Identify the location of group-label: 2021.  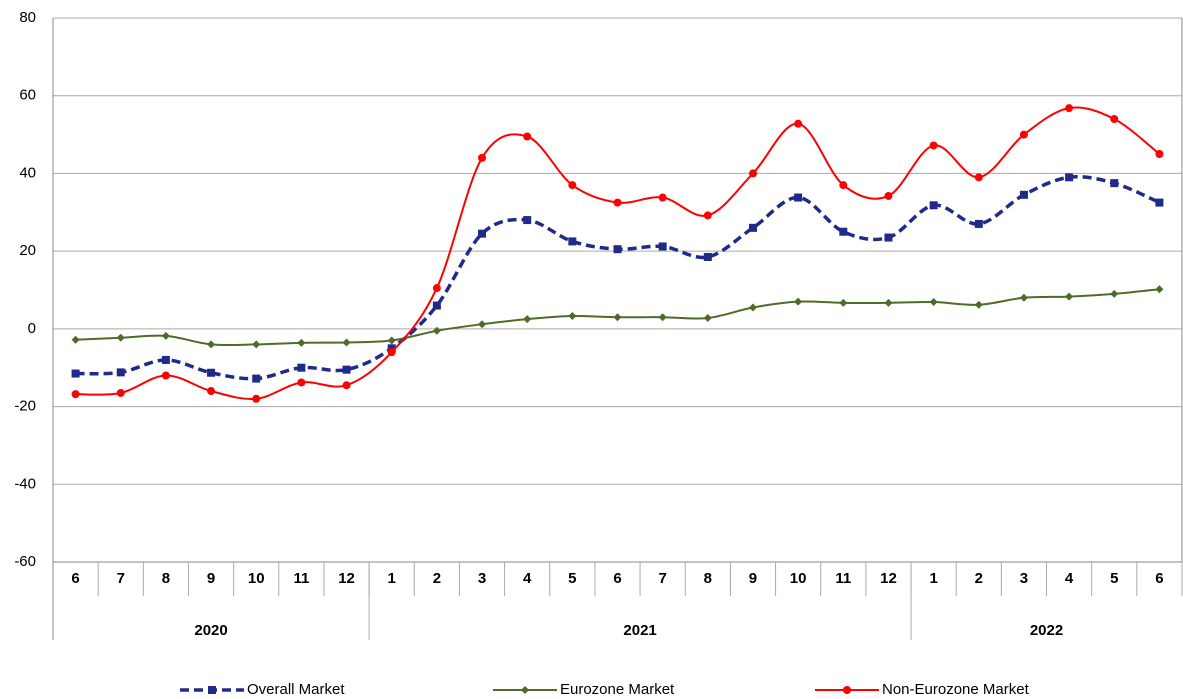
(639, 630).